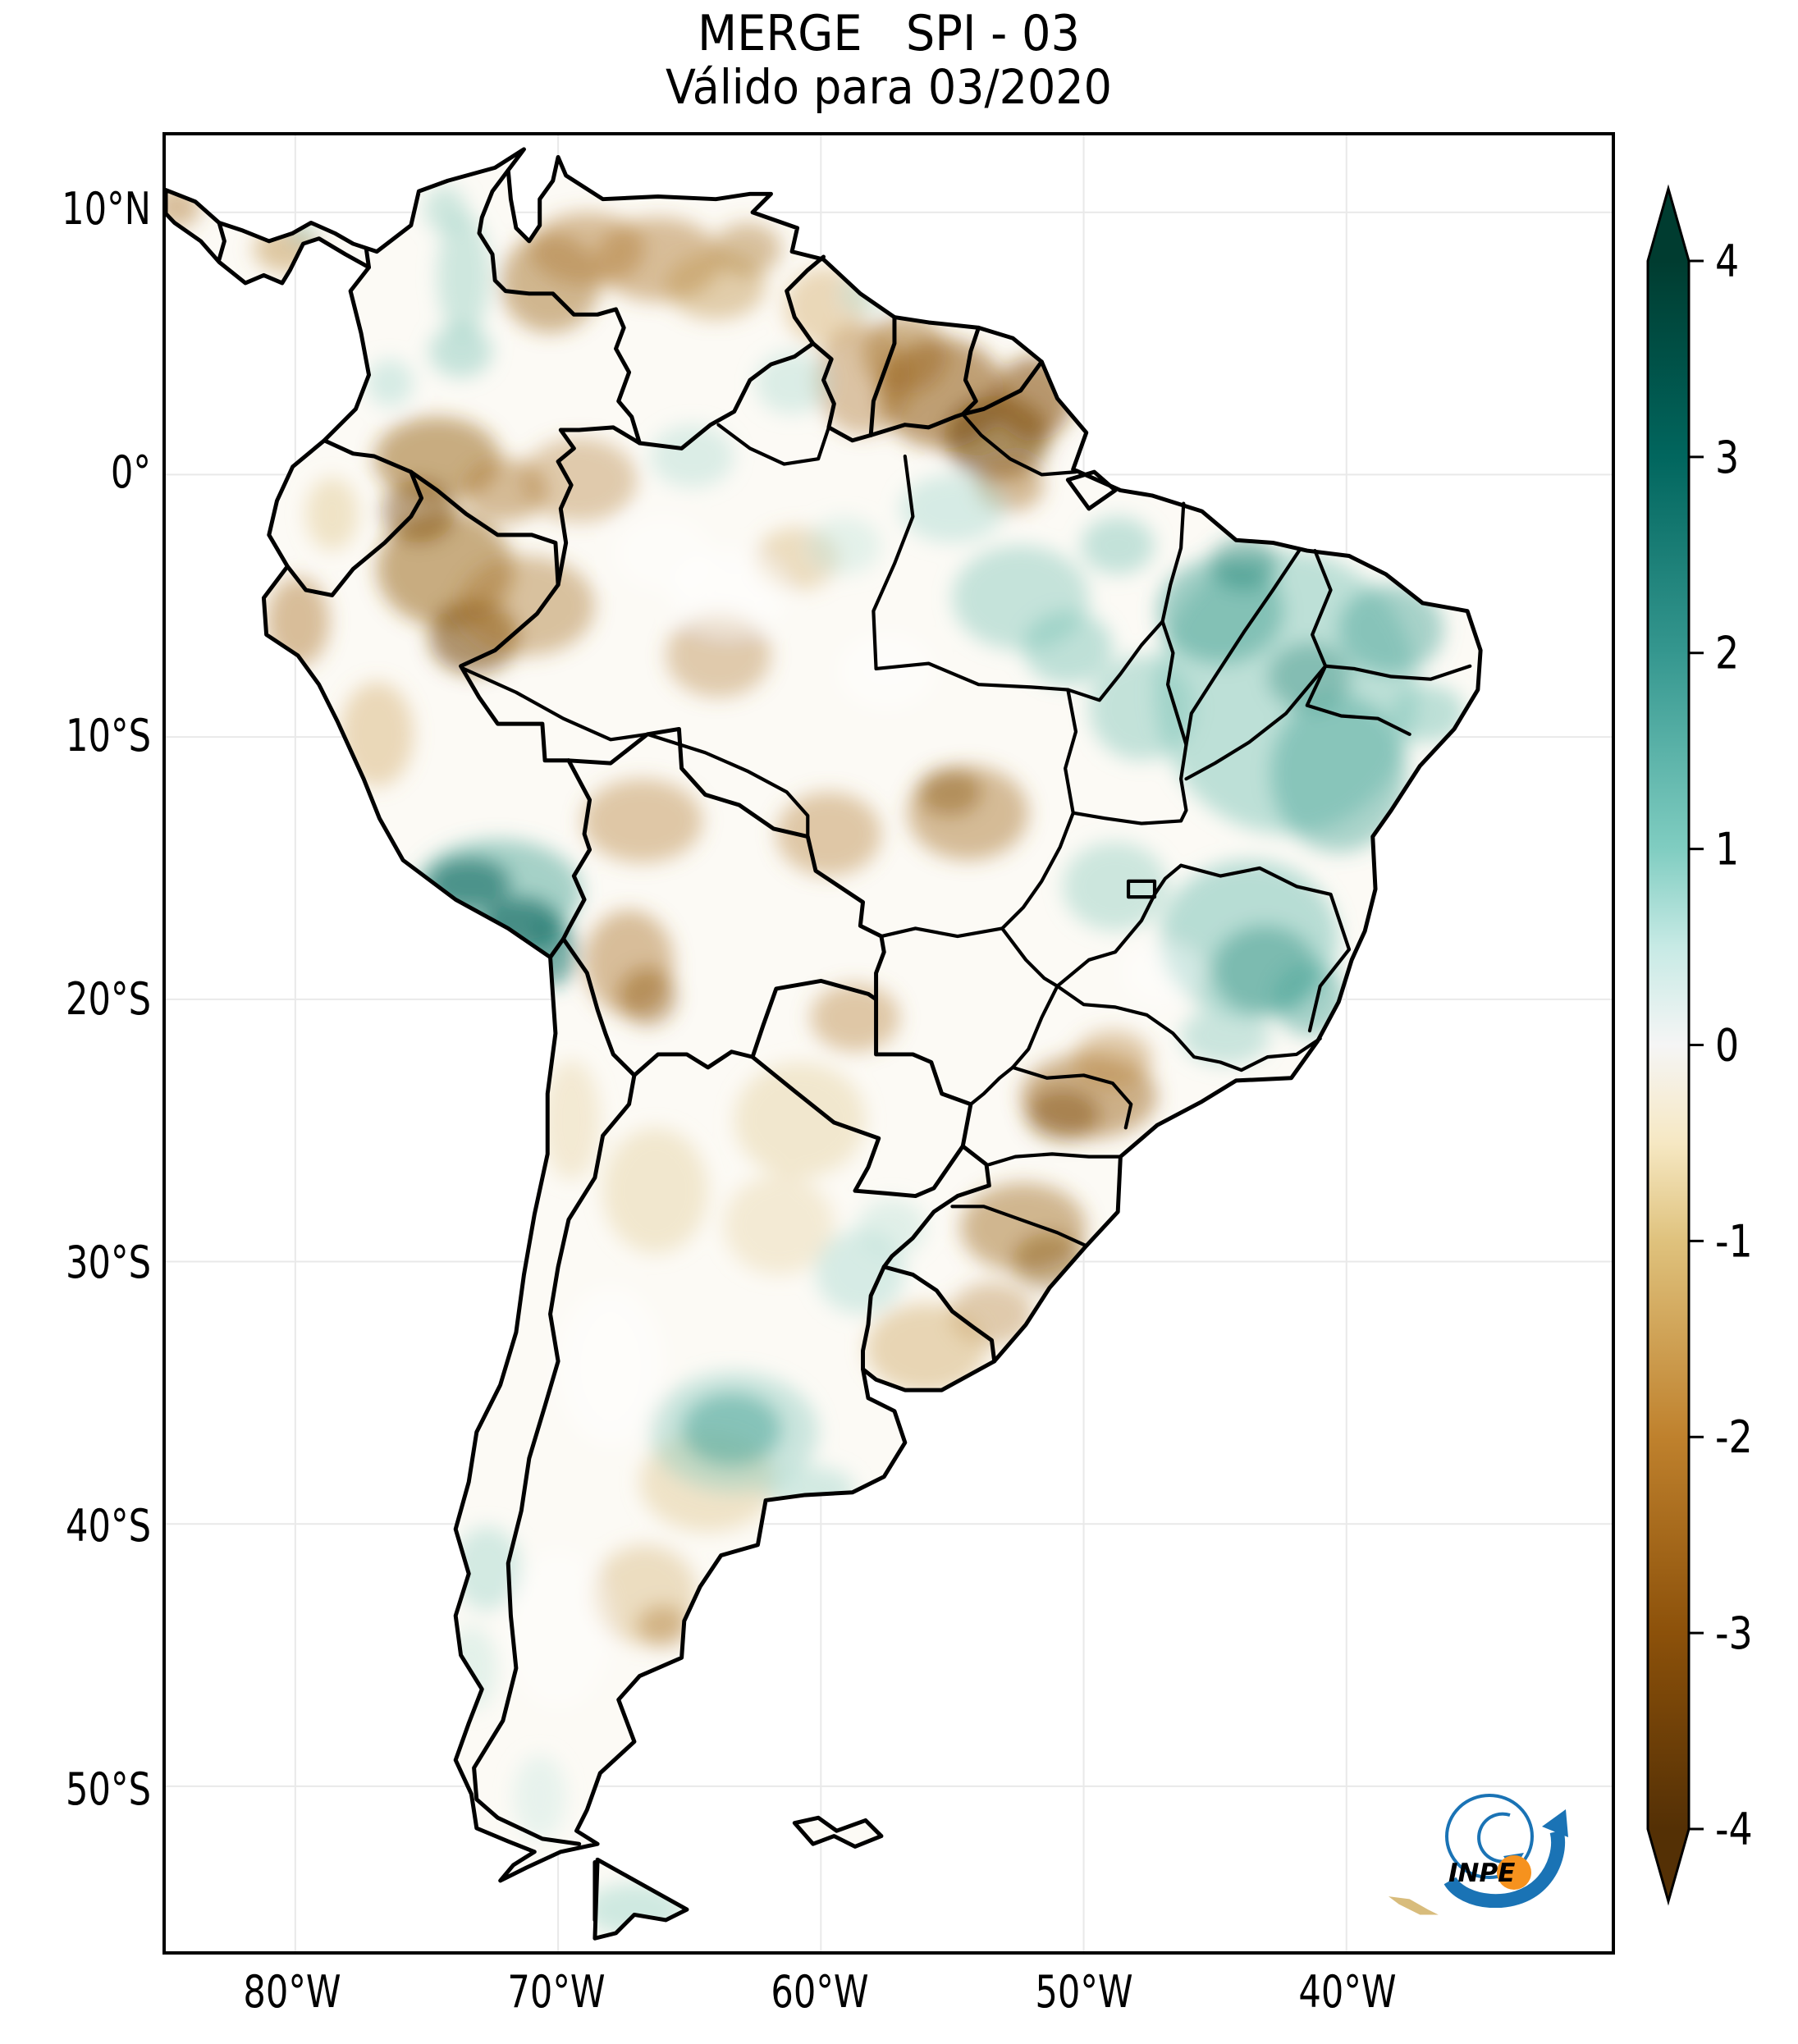 This screenshot has height=2044, width=1798. What do you see at coordinates (1072, 1097) in the screenshot?
I see `saopaulo-parana` at bounding box center [1072, 1097].